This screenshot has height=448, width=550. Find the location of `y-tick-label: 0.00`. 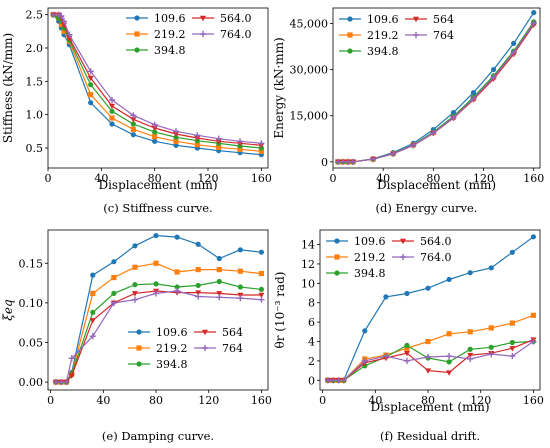

y-tick-label: 0.00 is located at coordinates (31, 382).